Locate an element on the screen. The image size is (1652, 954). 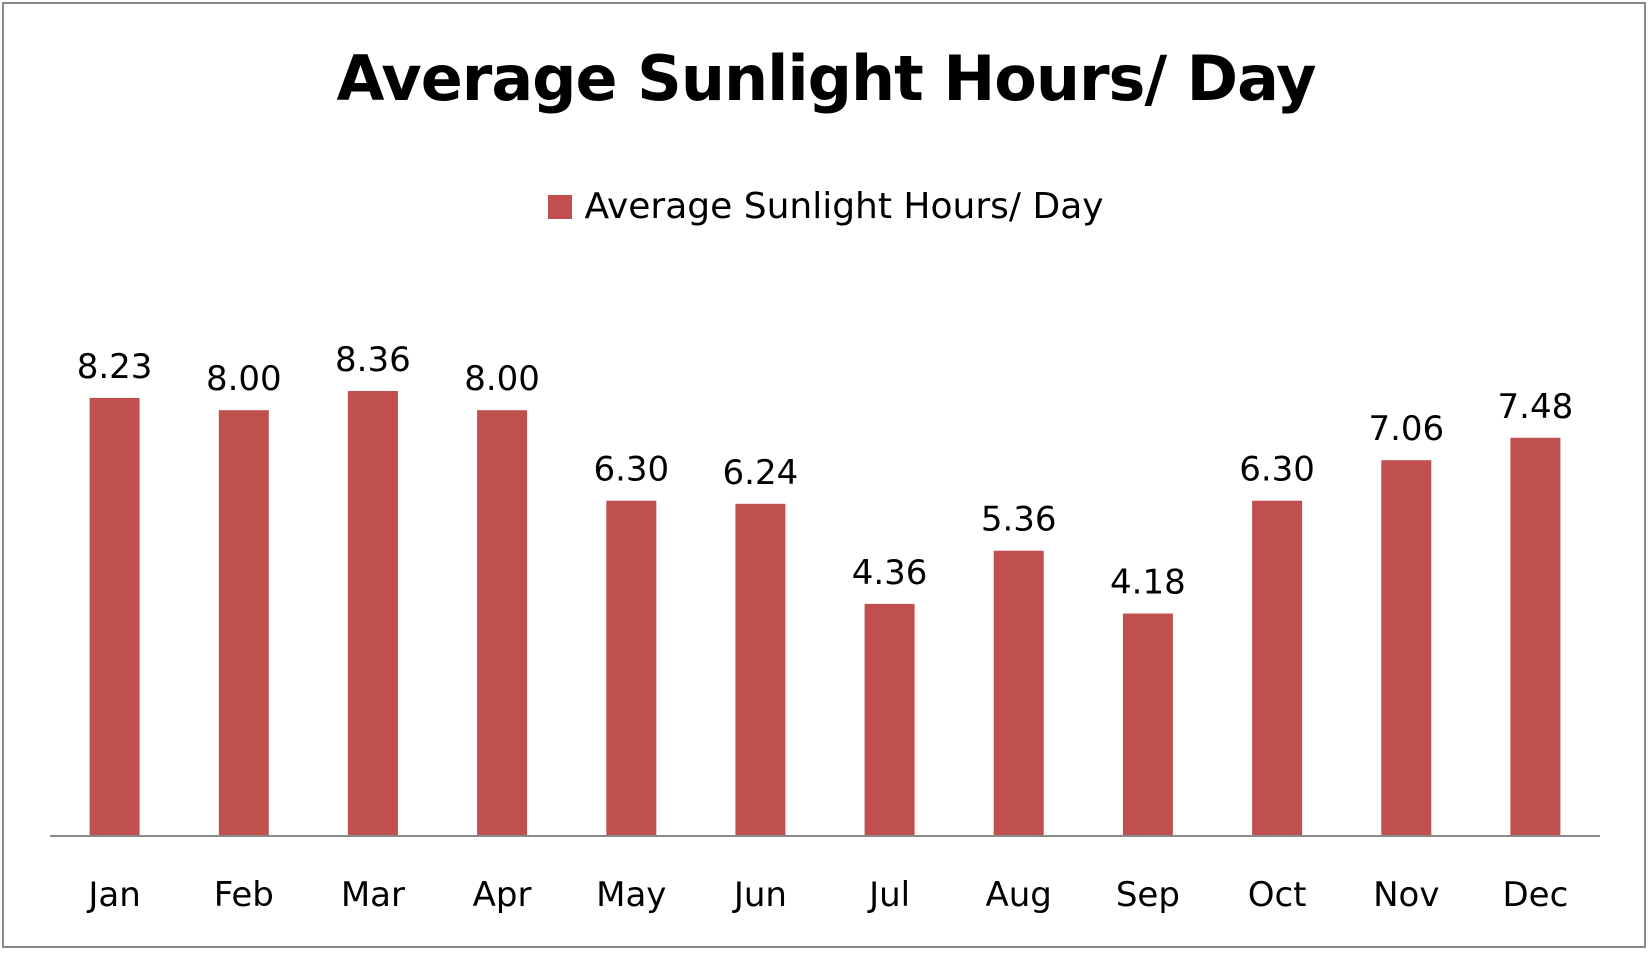
x-tick-label-oct: Oct is located at coordinates (1277, 895).